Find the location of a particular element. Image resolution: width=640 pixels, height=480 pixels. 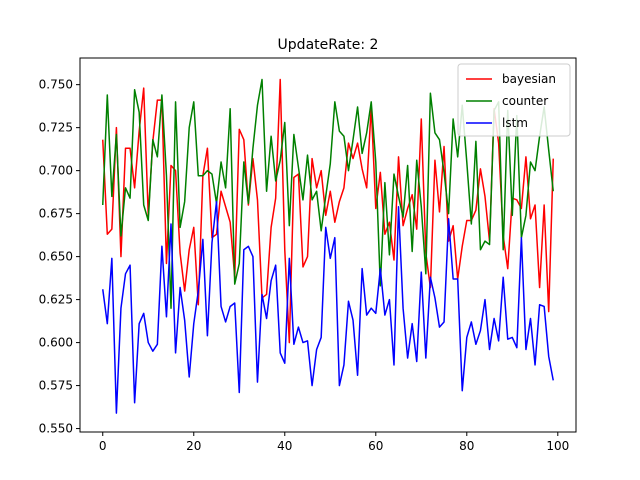

x-tick-label: 100 is located at coordinates (557, 446).